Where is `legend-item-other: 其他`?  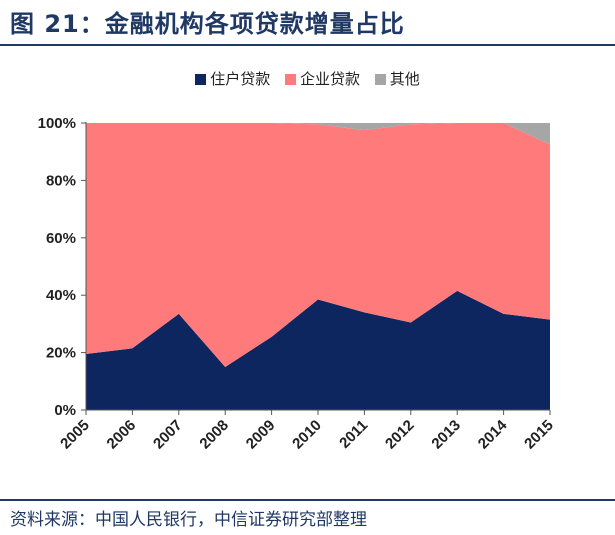
legend-item-other: 其他 is located at coordinates (397, 78).